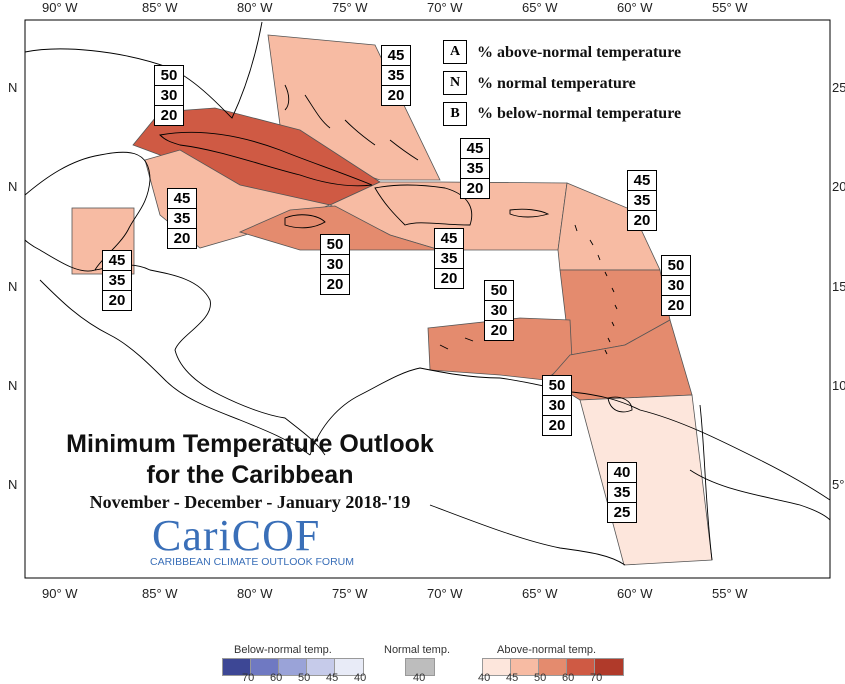 This screenshot has width=845, height=684. Describe the element at coordinates (339, 228) in the screenshot. I see `zone-jamaica` at that location.